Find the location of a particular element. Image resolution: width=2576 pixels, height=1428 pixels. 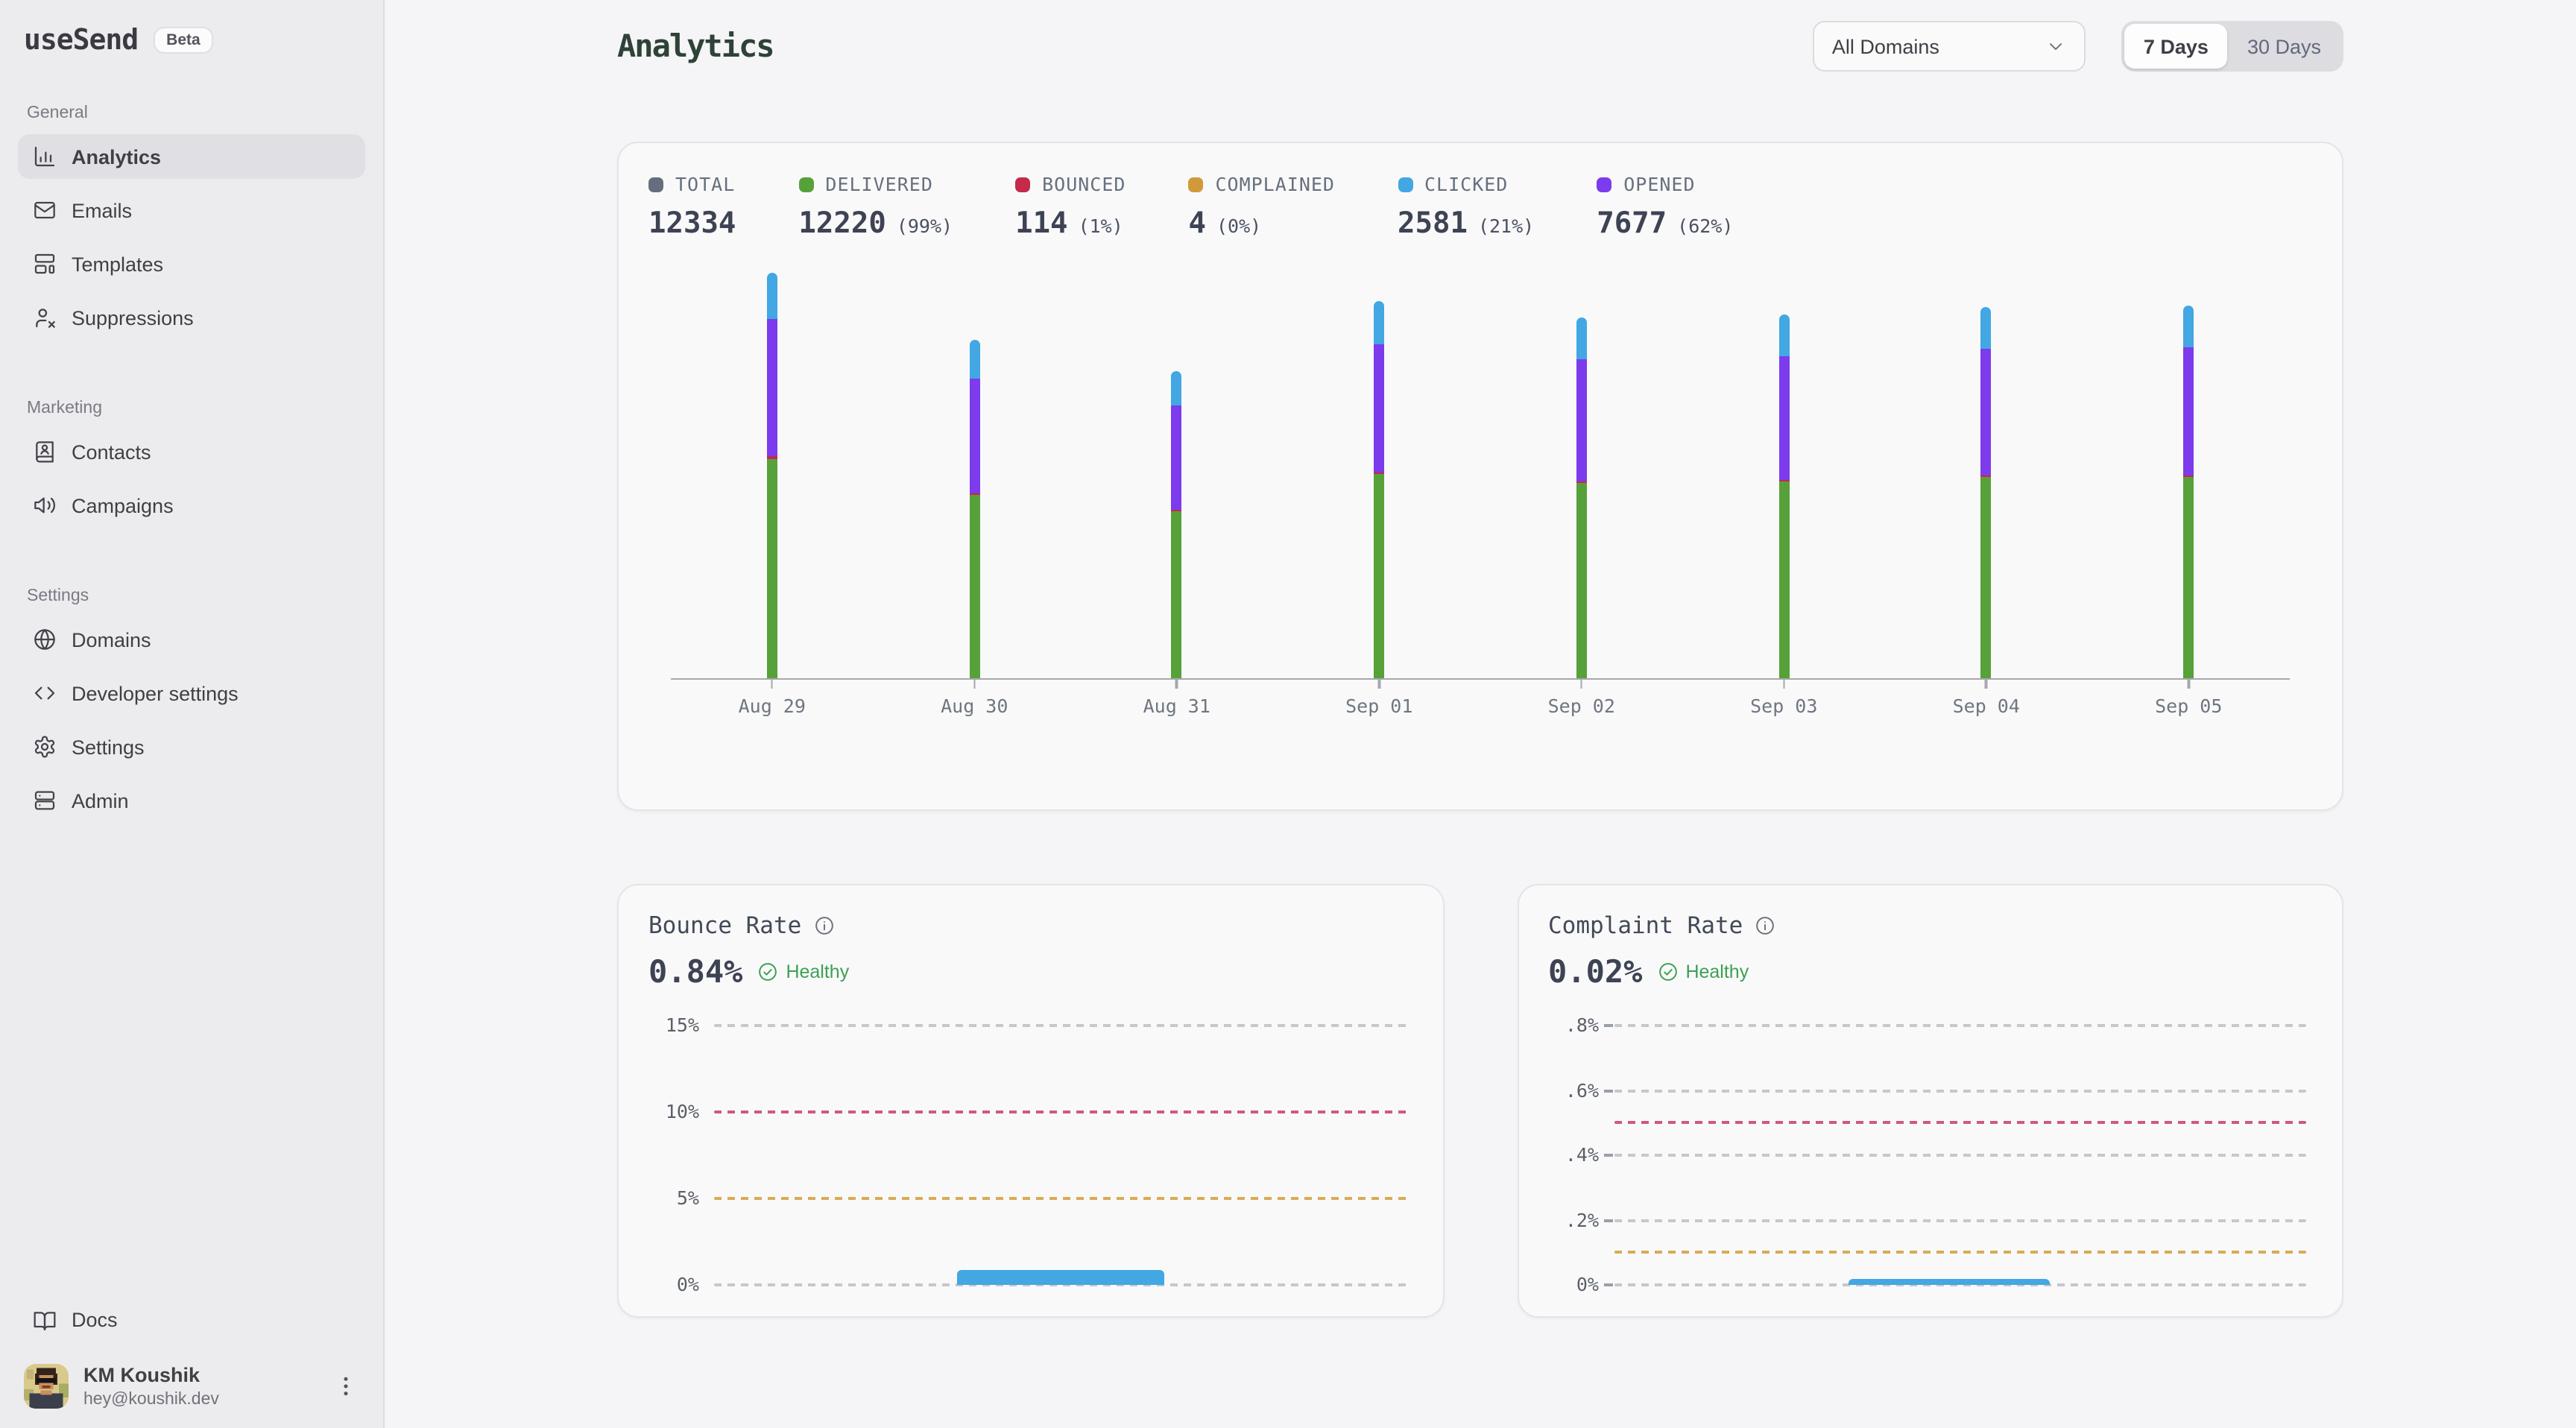

sidebar-item-emails: Emails is located at coordinates (191, 210).